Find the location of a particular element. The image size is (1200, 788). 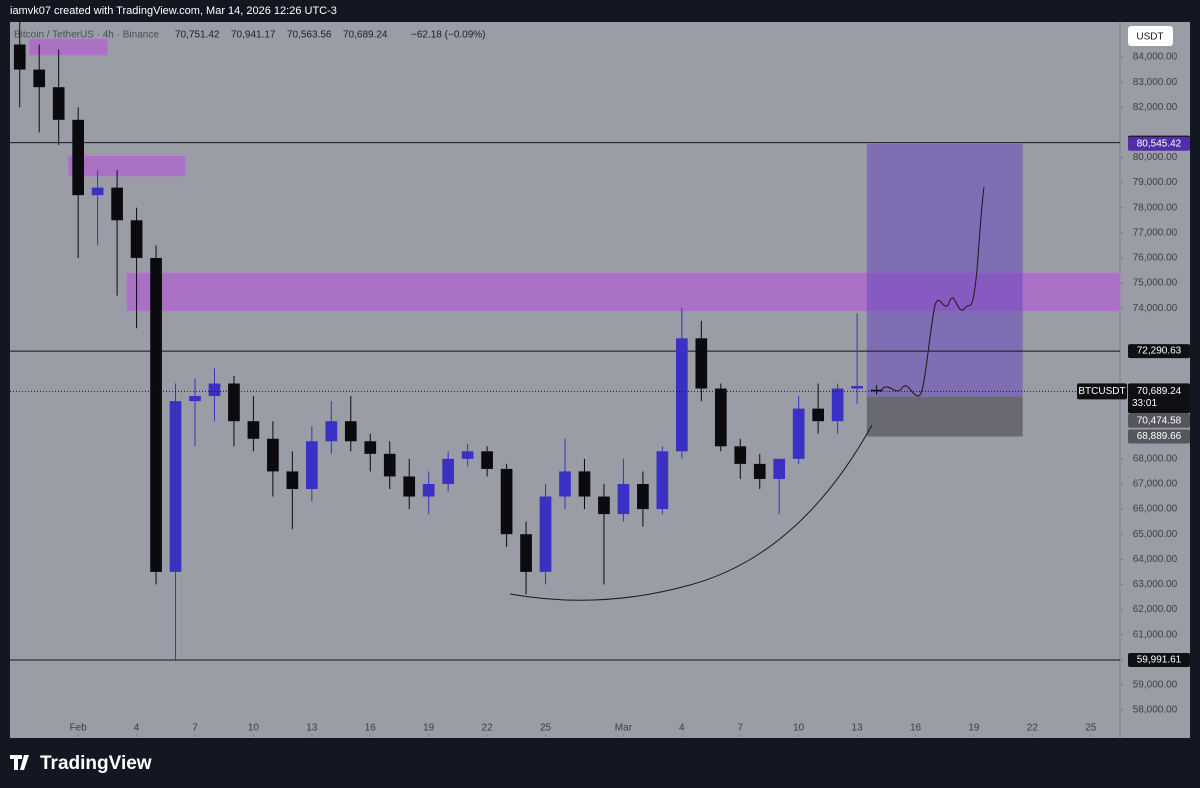

x-tick-label: 16 is located at coordinates (916, 728).